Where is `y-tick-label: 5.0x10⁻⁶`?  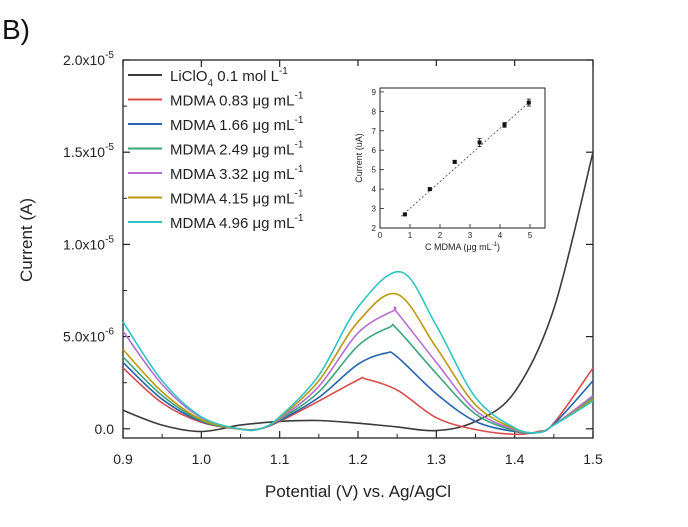 y-tick-label: 5.0x10⁻⁶ is located at coordinates (88, 336).